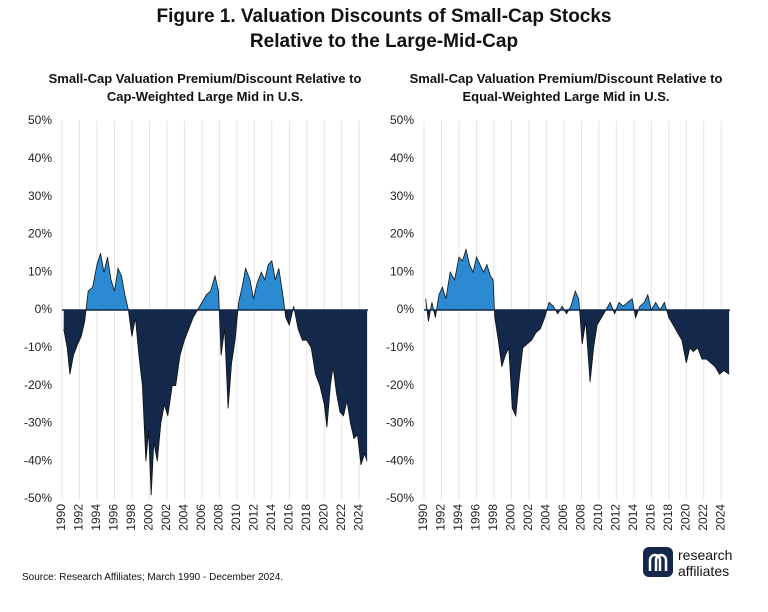 This screenshot has height=612, width=768. I want to click on logo-text: research, so click(705, 555).